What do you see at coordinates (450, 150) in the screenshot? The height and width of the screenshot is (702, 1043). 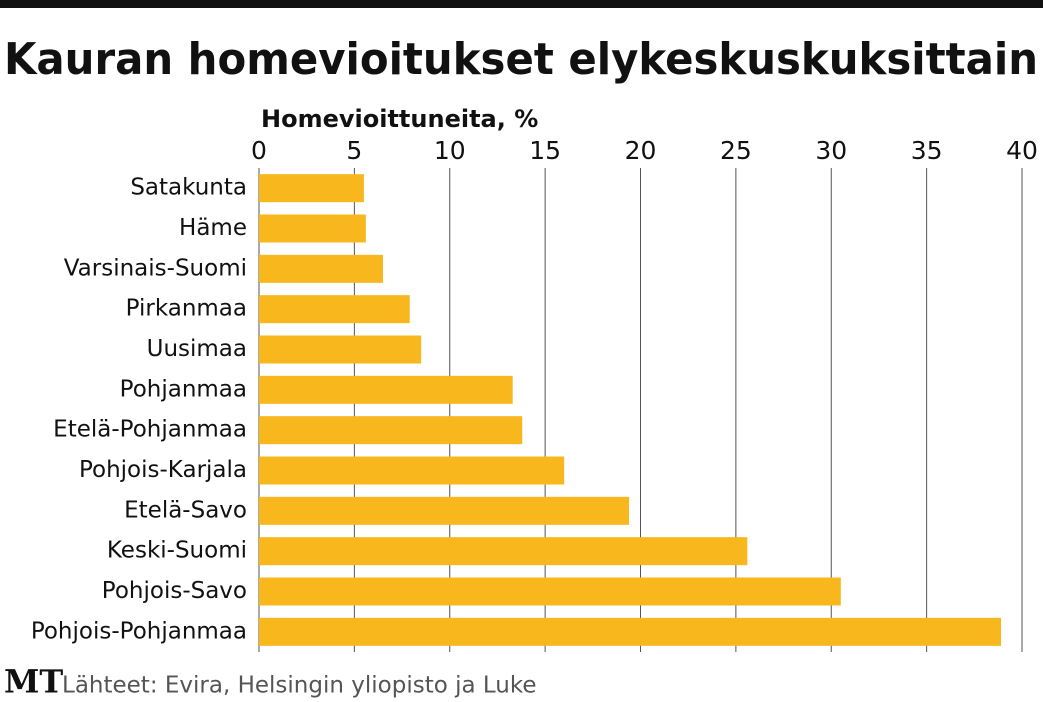 I see `x-tick-label: 10` at bounding box center [450, 150].